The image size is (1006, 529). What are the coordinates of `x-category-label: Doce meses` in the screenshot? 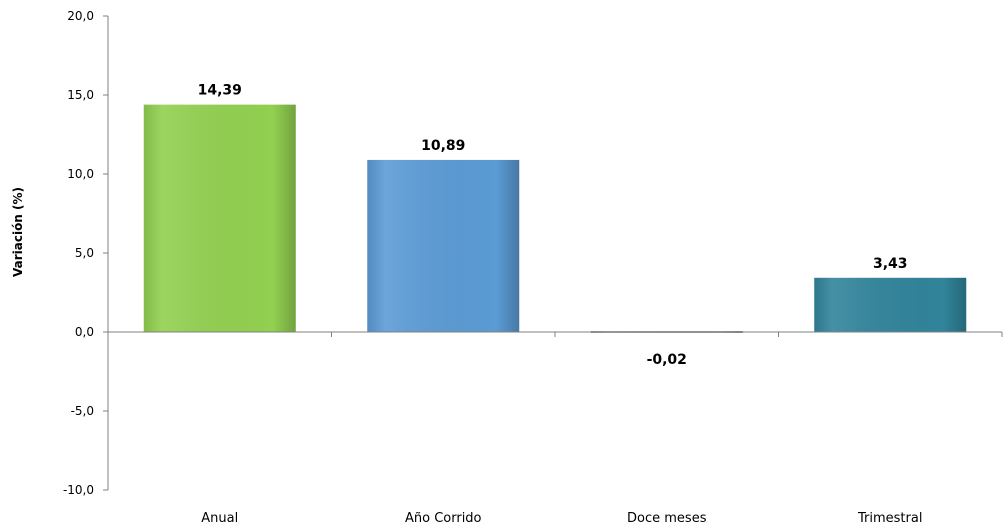 It's located at (667, 518).